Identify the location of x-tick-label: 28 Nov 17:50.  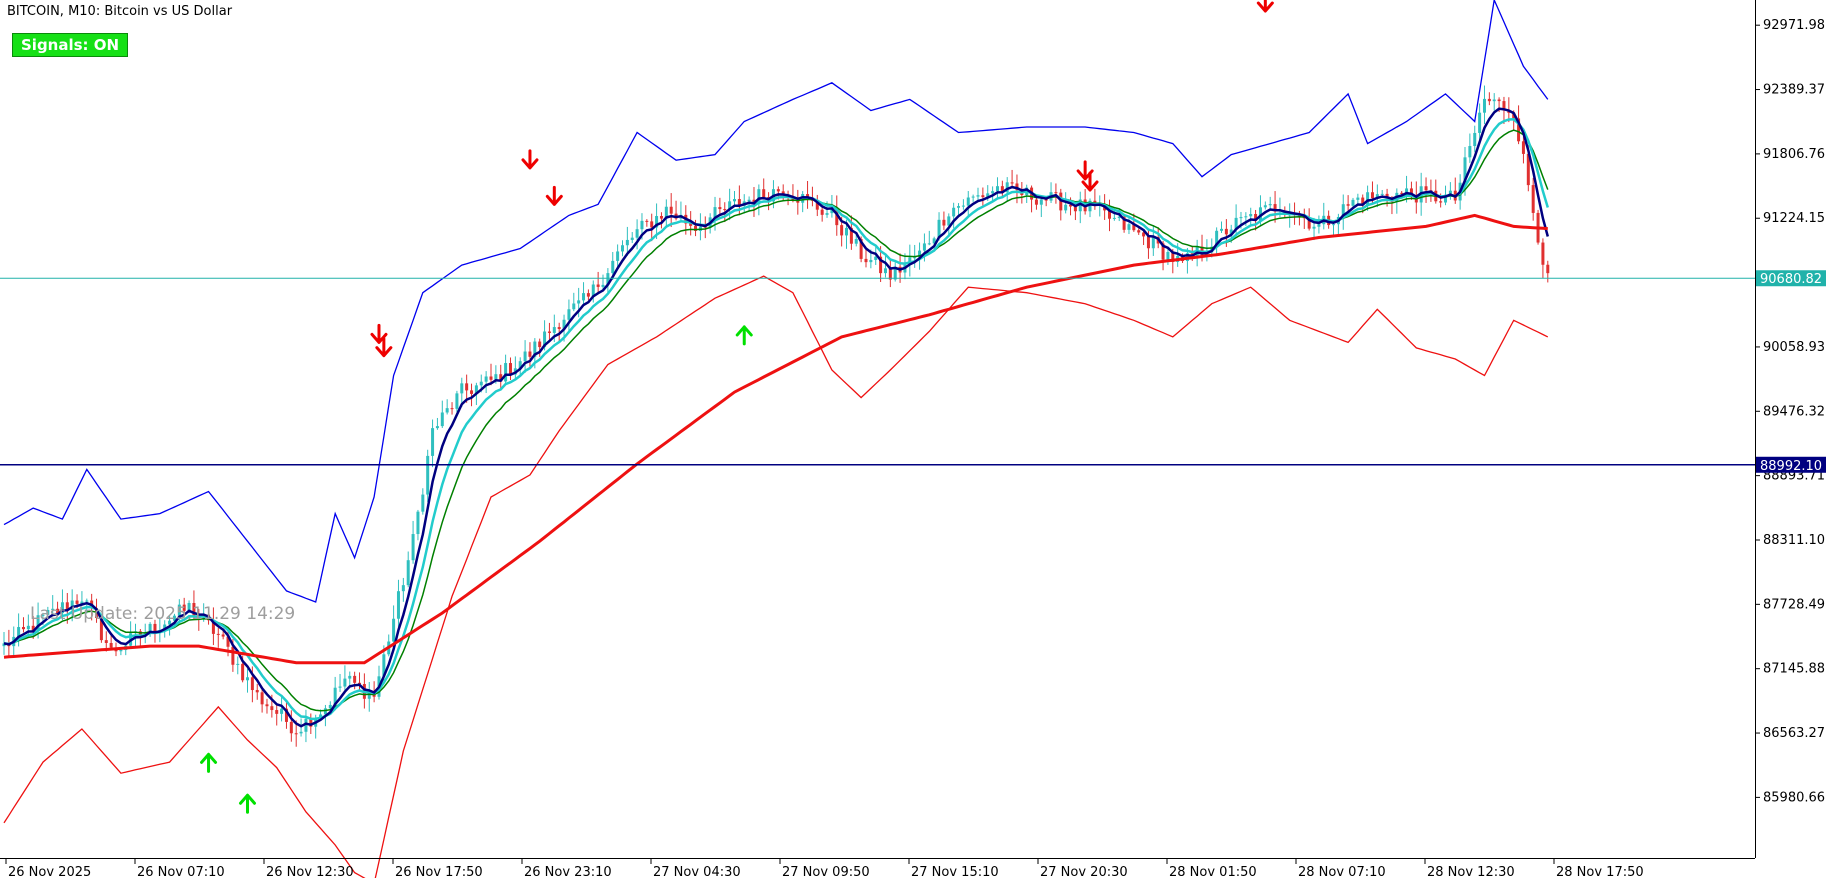
(1600, 871).